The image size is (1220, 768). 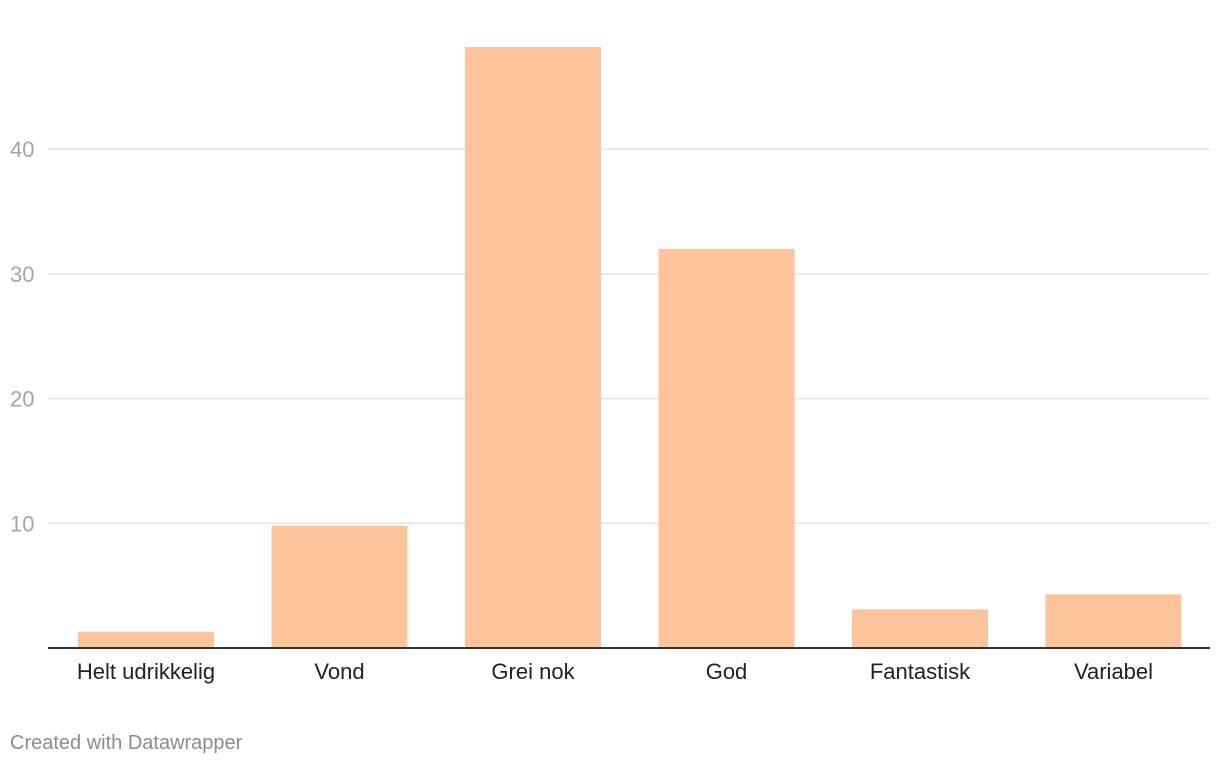 What do you see at coordinates (22, 523) in the screenshot?
I see `y-tick-label-10: 10` at bounding box center [22, 523].